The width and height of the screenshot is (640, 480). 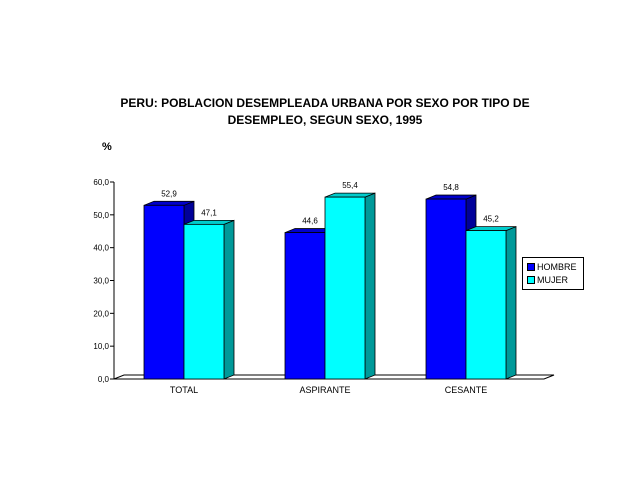 I want to click on legend-item-hombre: HOMBRE, so click(x=552, y=267).